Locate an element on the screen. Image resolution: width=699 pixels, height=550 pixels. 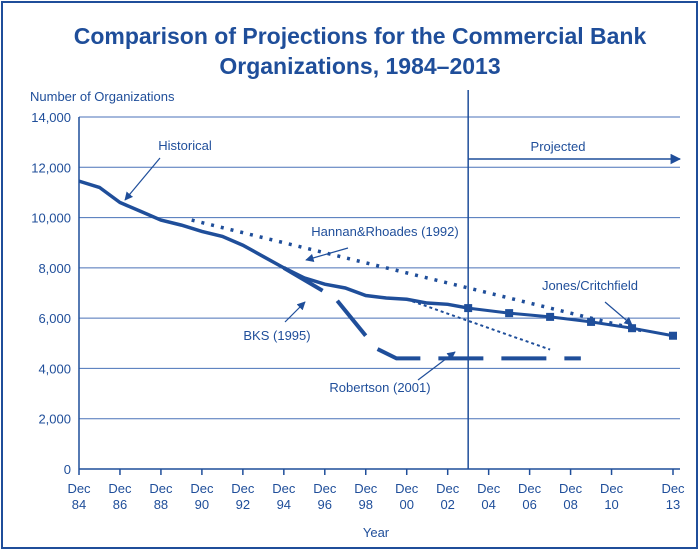
x-tick-label: Dec 94 is located at coordinates (284, 496).